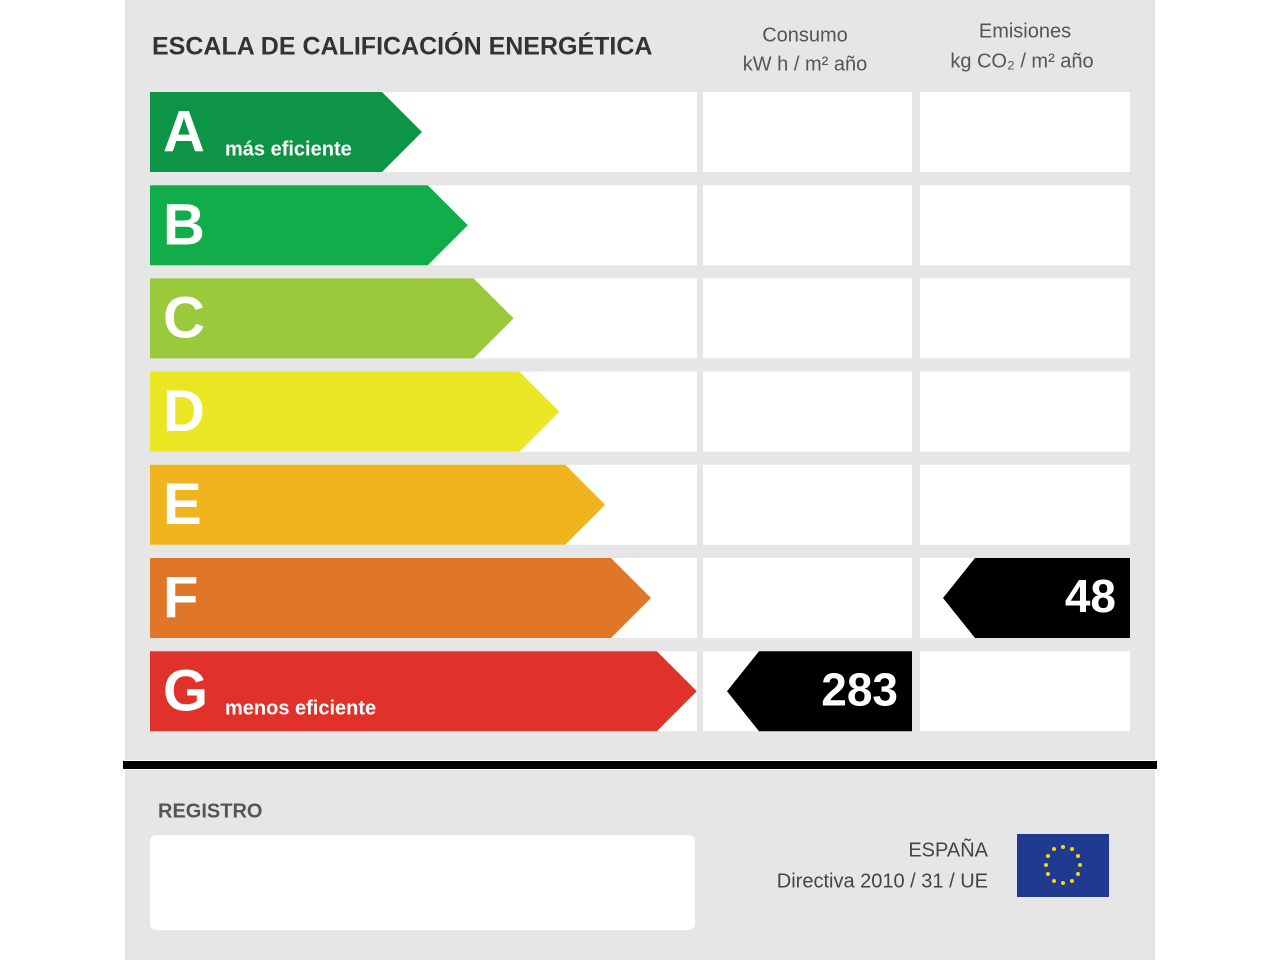 The image size is (1280, 960). Describe the element at coordinates (882, 881) in the screenshot. I see `directive: Directiva 2010 / 31 / UE` at that location.